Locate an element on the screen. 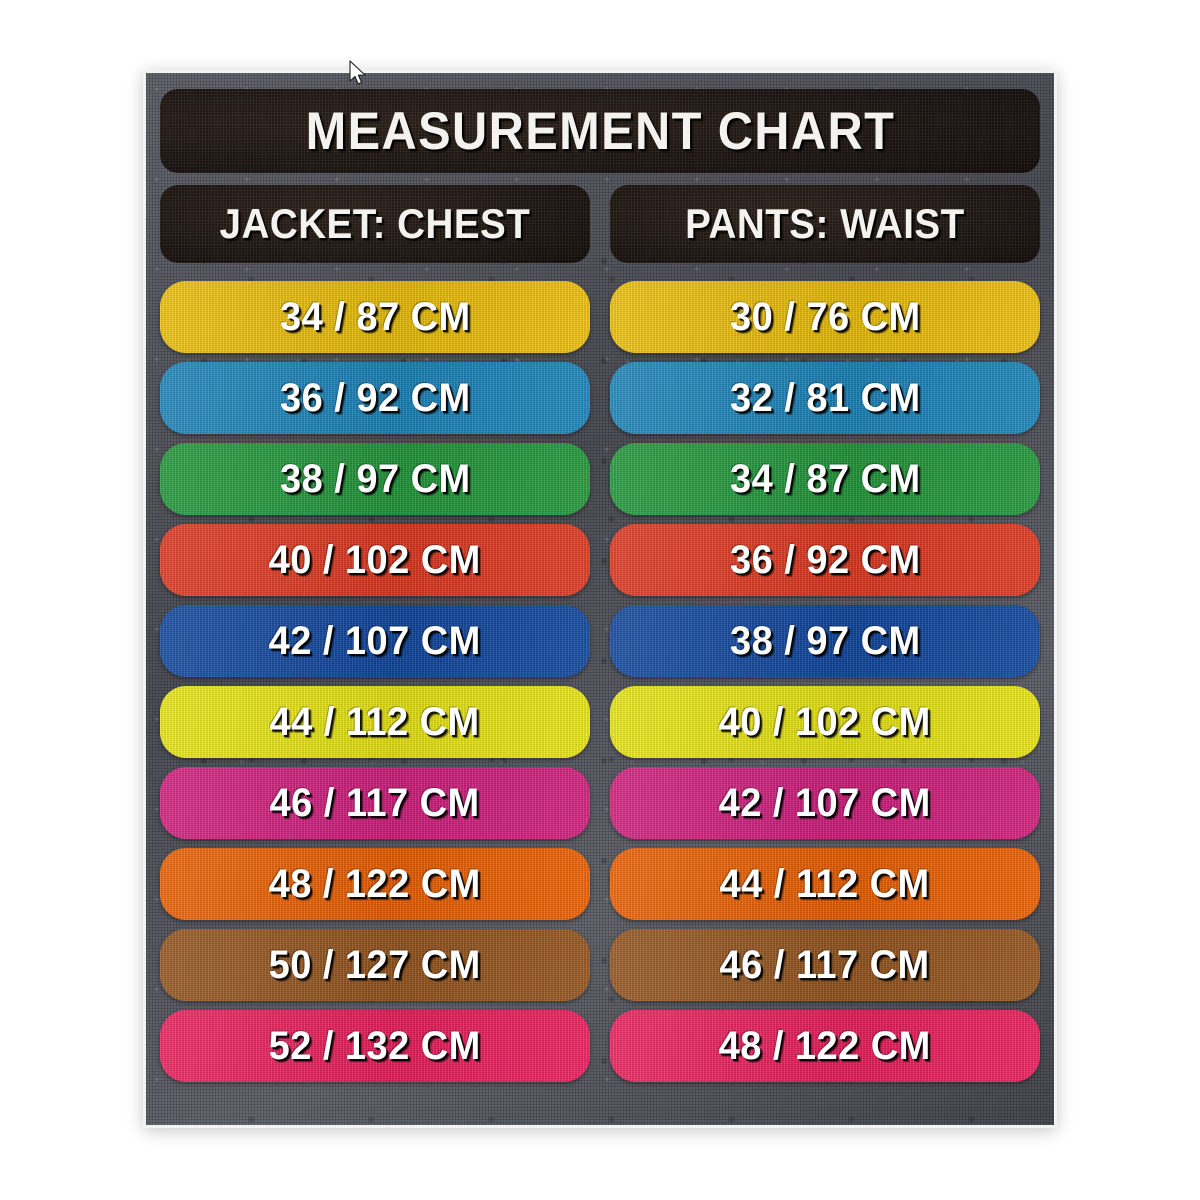 The width and height of the screenshot is (1200, 1200). size-band-pants: 40 / 102 CM is located at coordinates (825, 722).